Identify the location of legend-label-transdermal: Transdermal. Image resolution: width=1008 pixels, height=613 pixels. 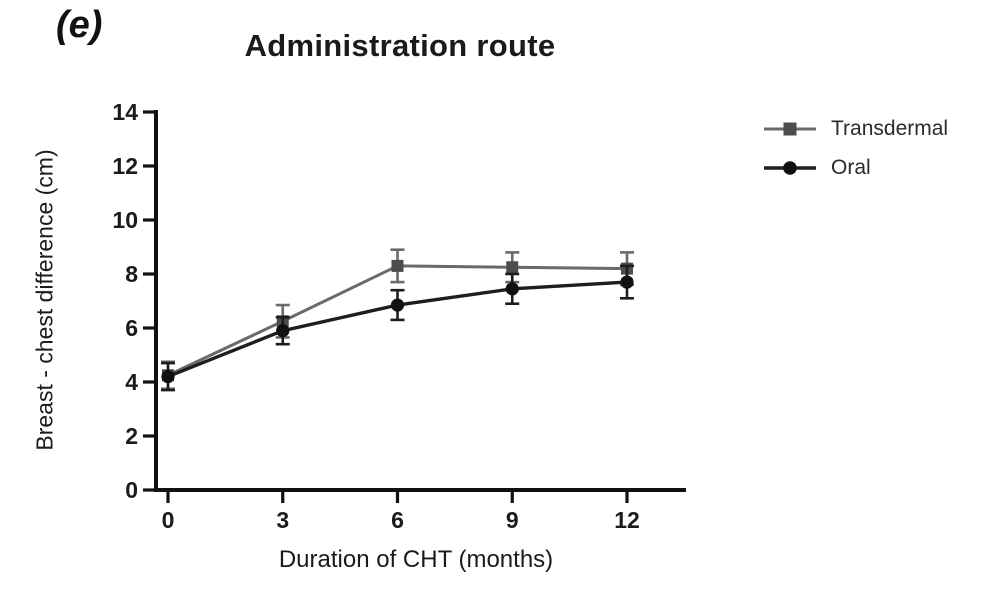
(890, 128).